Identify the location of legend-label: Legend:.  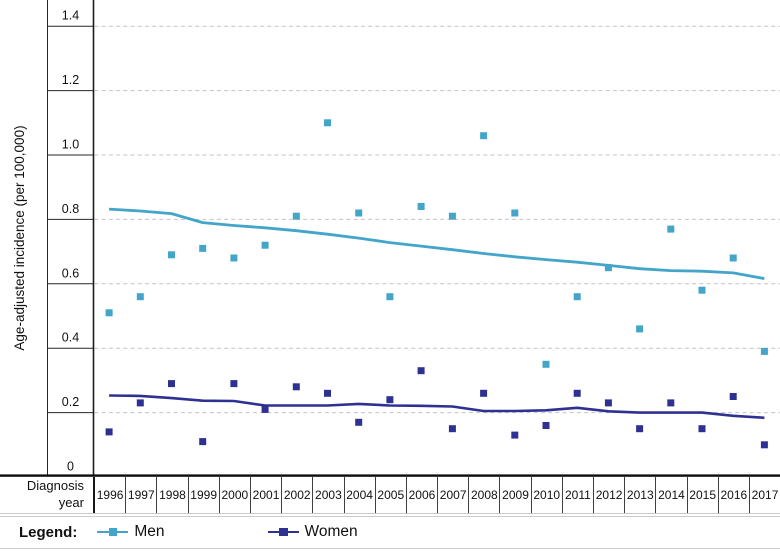
(48, 532).